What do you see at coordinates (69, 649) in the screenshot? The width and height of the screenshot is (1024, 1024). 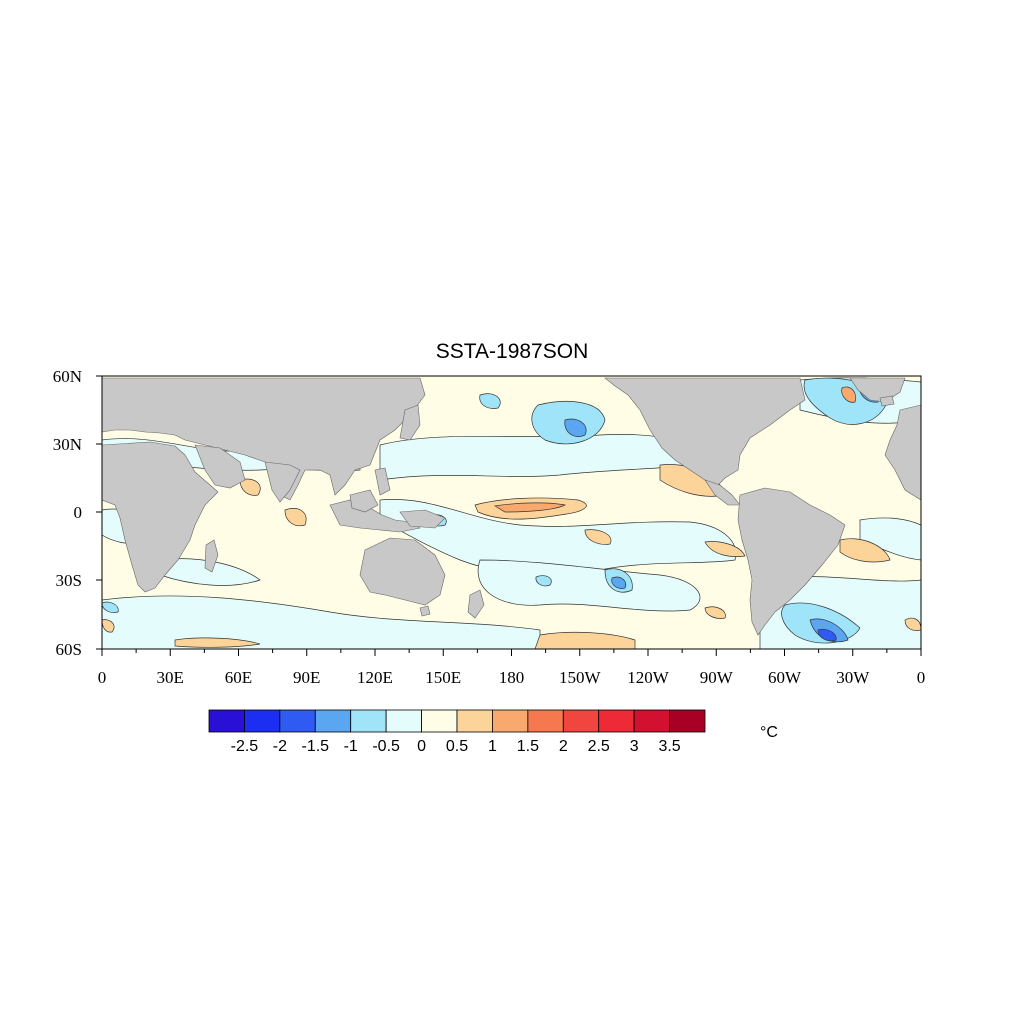 I see `lat-label-60s: 60S` at bounding box center [69, 649].